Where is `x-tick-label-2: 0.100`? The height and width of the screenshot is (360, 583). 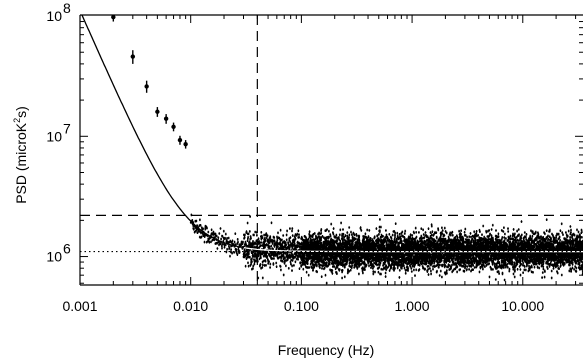
x-tick-label-2: 0.100 is located at coordinates (301, 306).